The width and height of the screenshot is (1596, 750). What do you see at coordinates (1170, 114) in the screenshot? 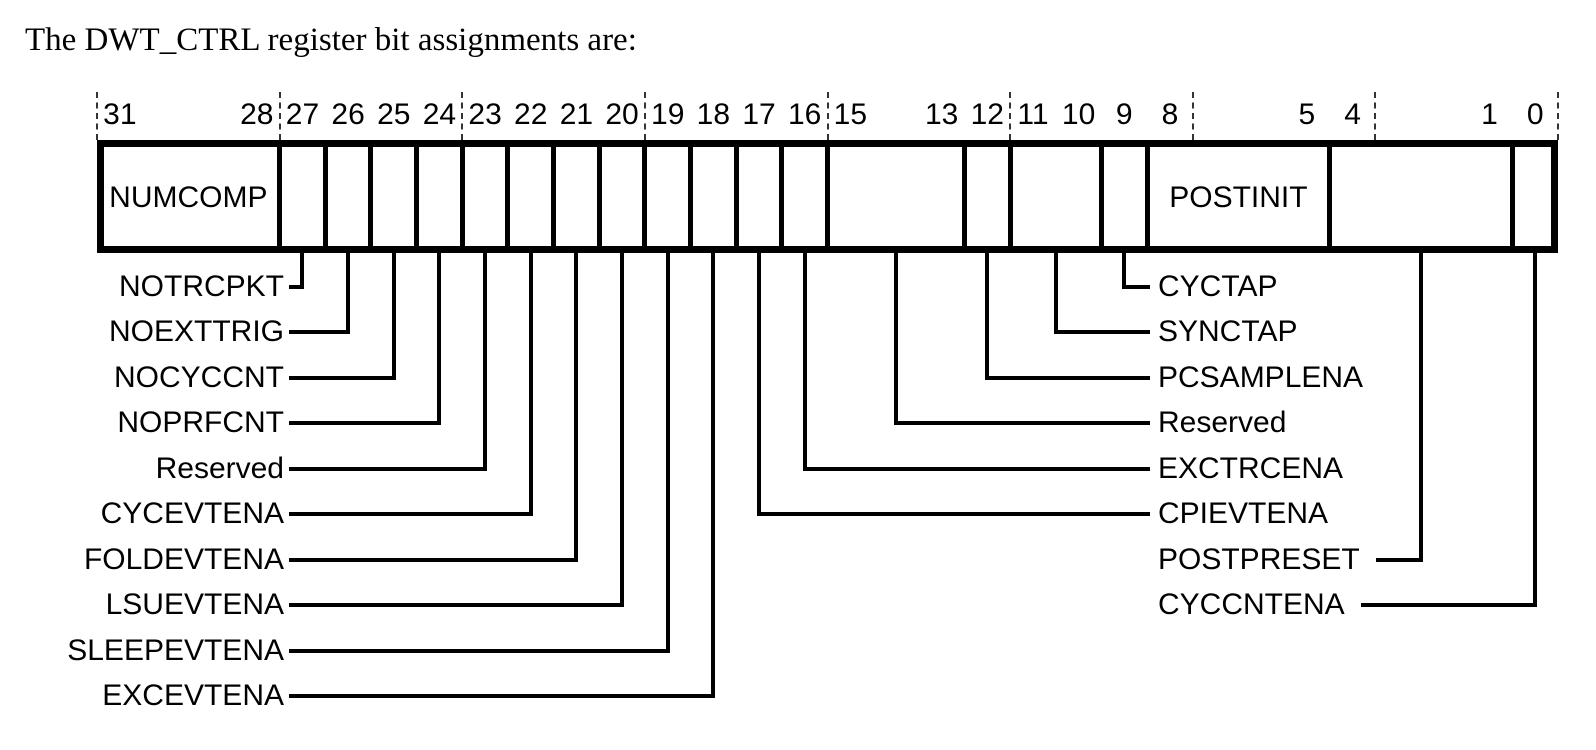
I see `bit-number-8: 8` at bounding box center [1170, 114].